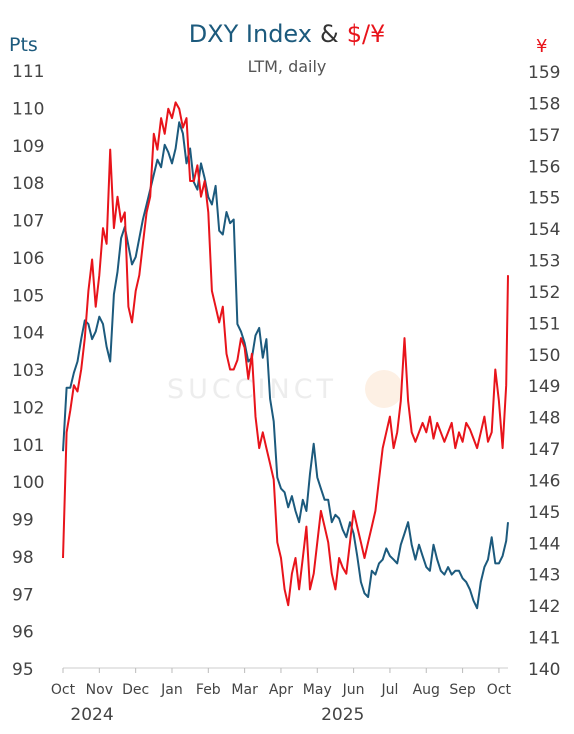  I want to click on left-tick-label: 102, so click(28, 408).